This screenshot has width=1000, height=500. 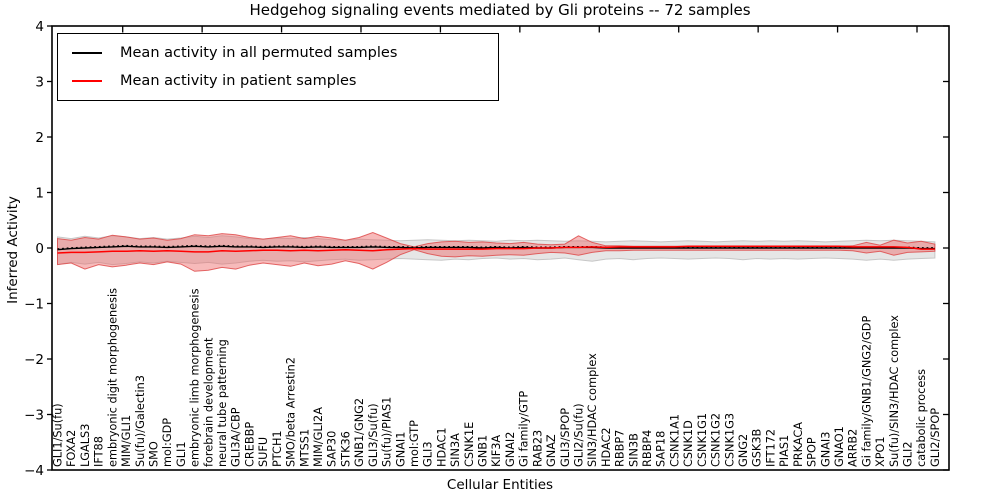 I want to click on x-tick-label: Gi family/GTP, so click(x=524, y=429).